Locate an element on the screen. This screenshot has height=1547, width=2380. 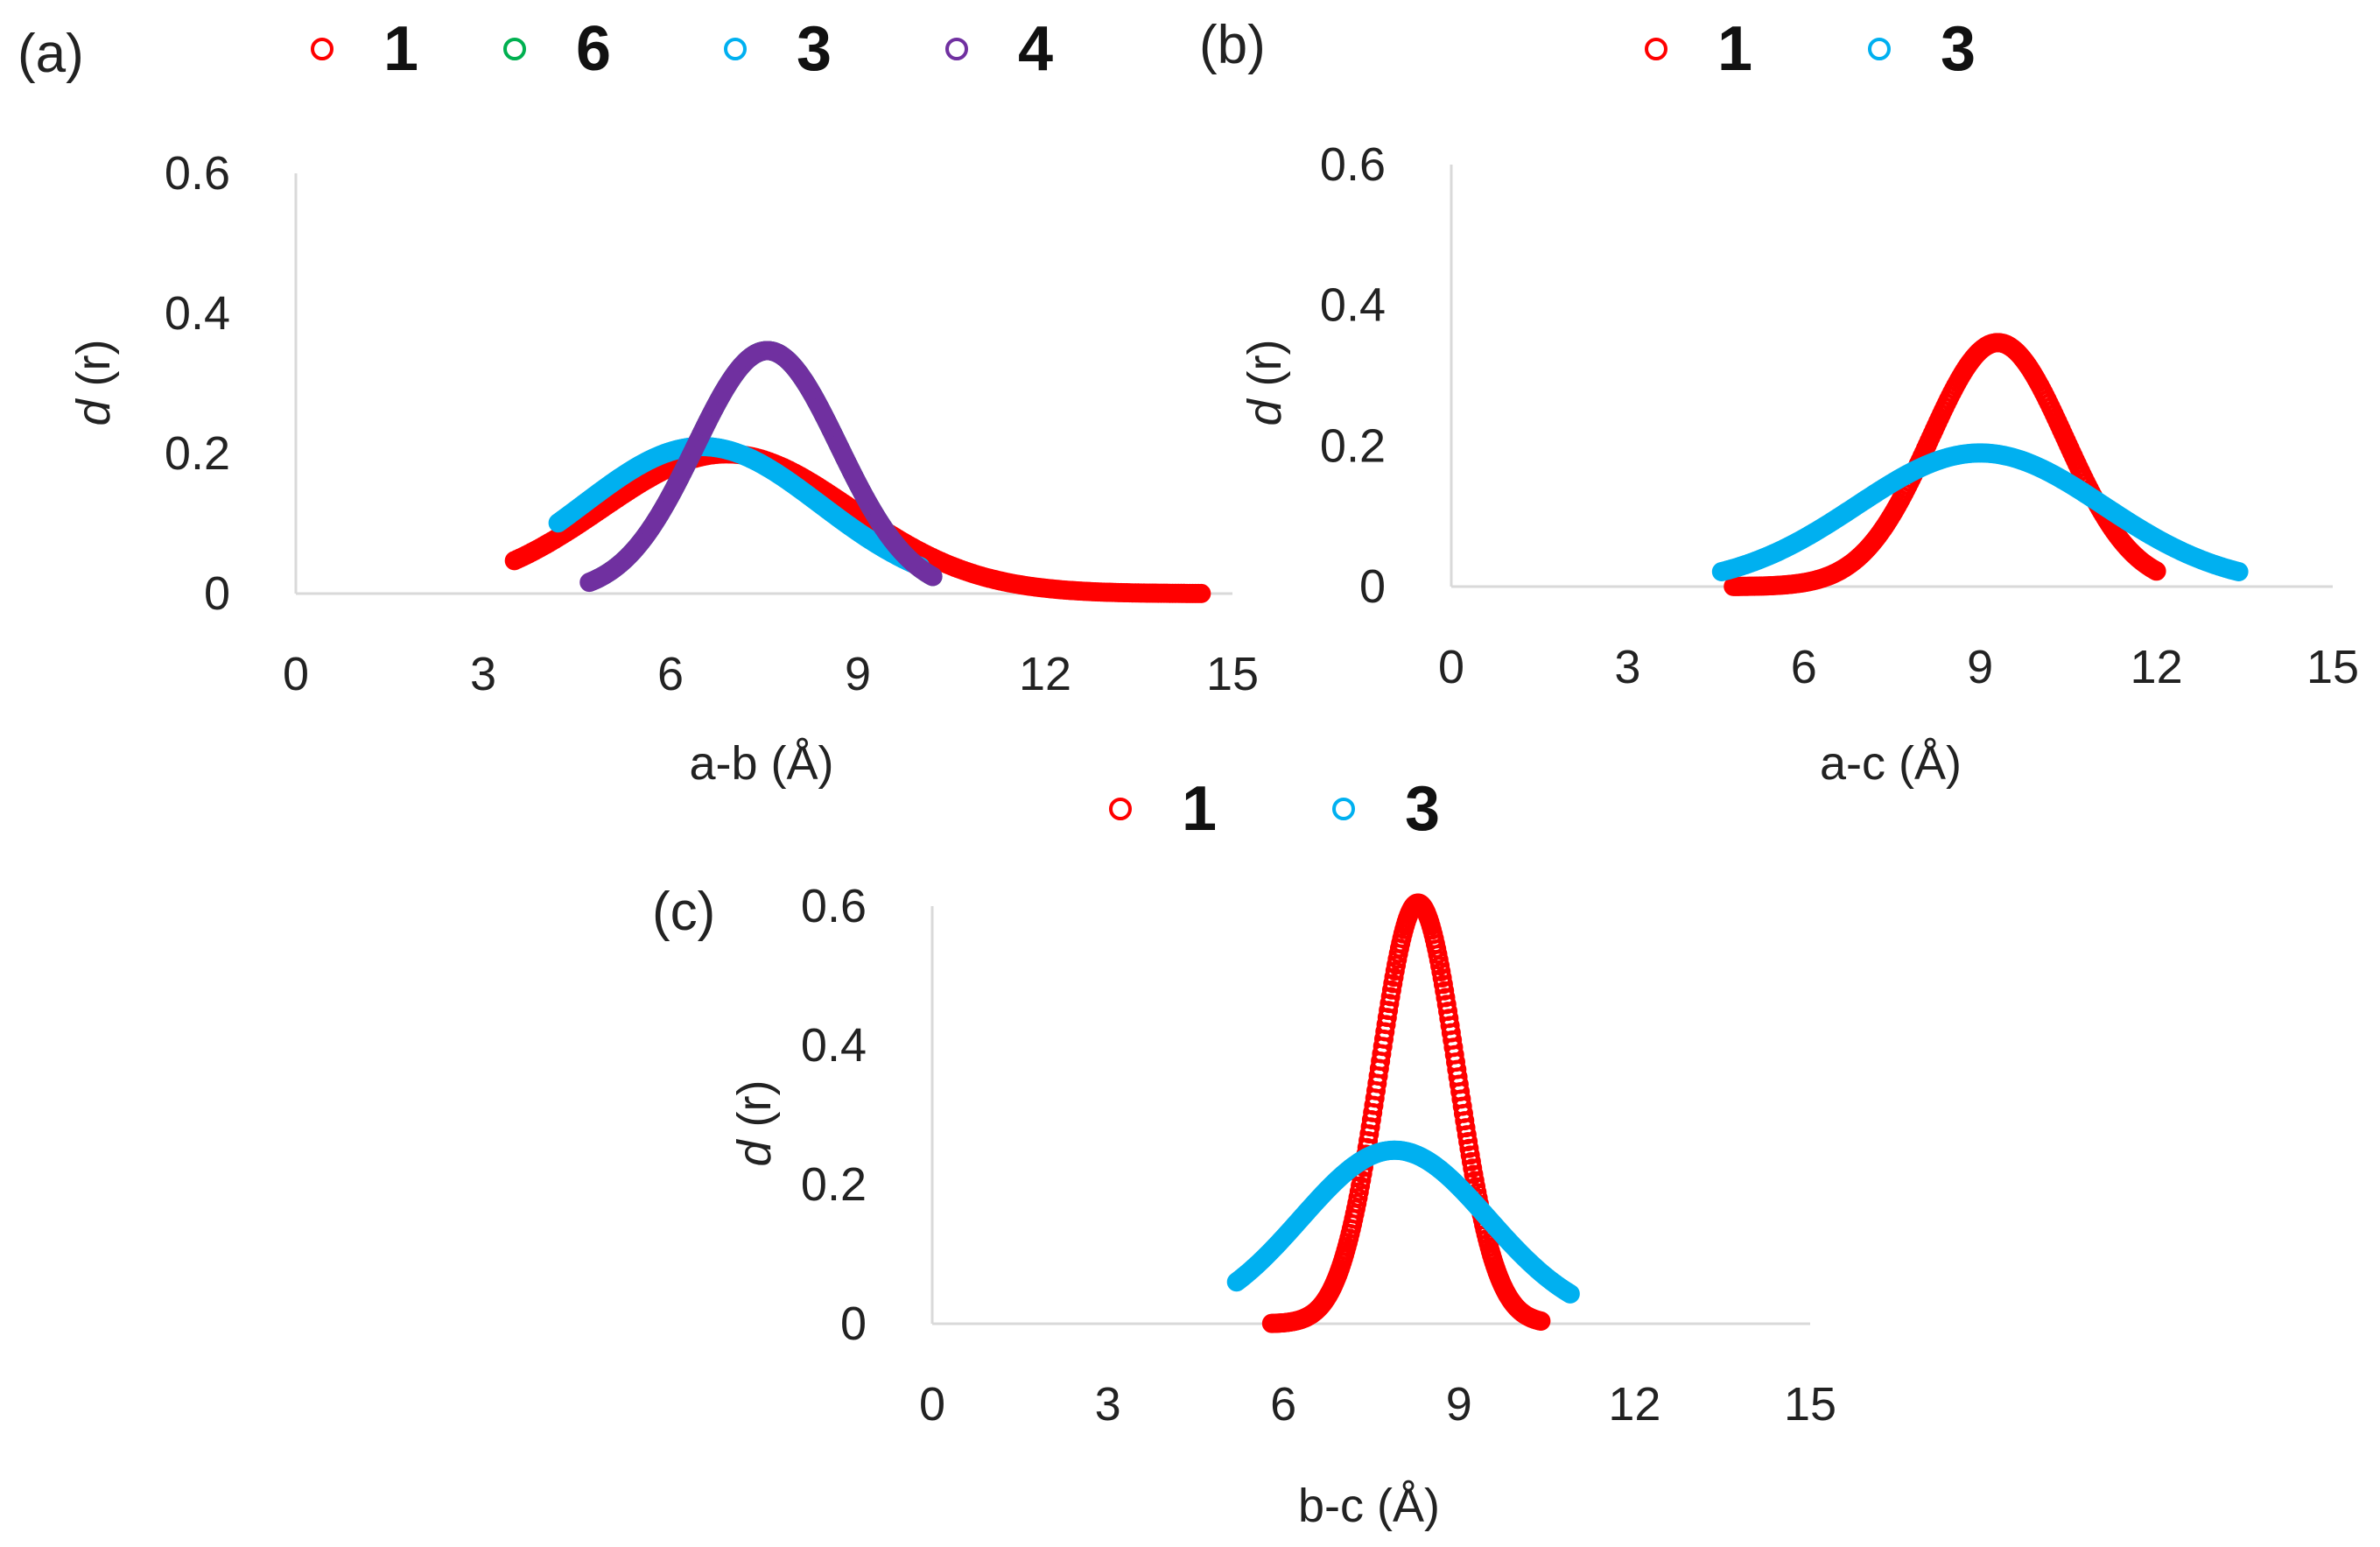
x-axis-title: a-b (Å) is located at coordinates (761, 763).